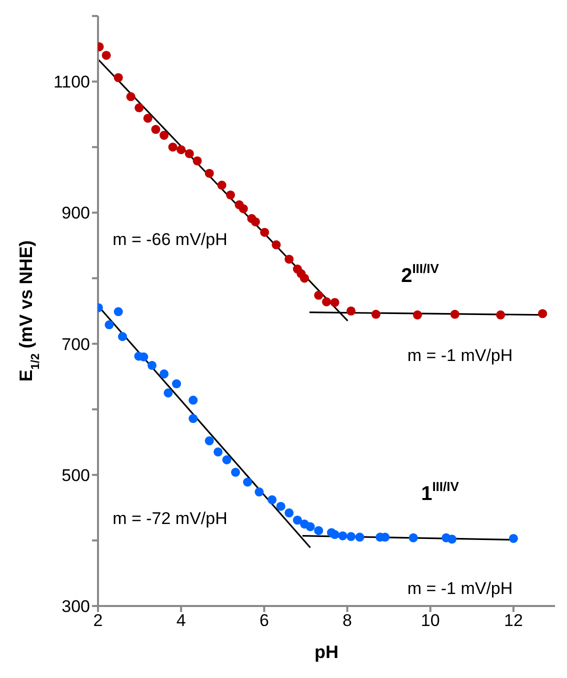  I want to click on y-tick-label: 1100, so click(71, 82).